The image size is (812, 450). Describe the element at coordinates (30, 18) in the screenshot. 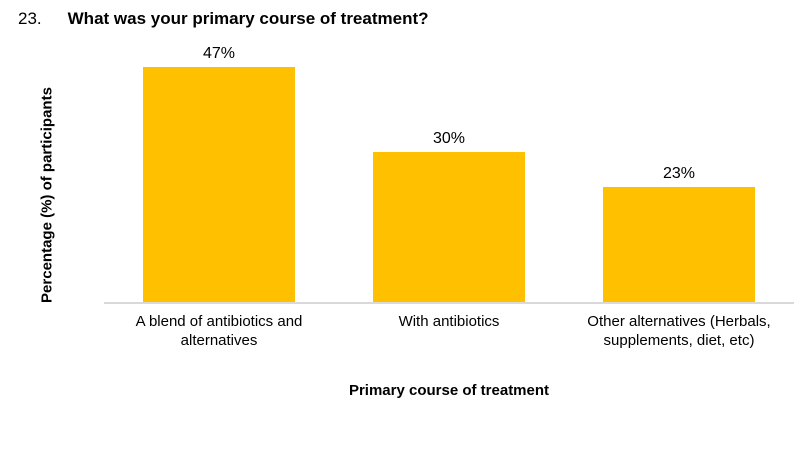

I see `question-number: 23.` at that location.